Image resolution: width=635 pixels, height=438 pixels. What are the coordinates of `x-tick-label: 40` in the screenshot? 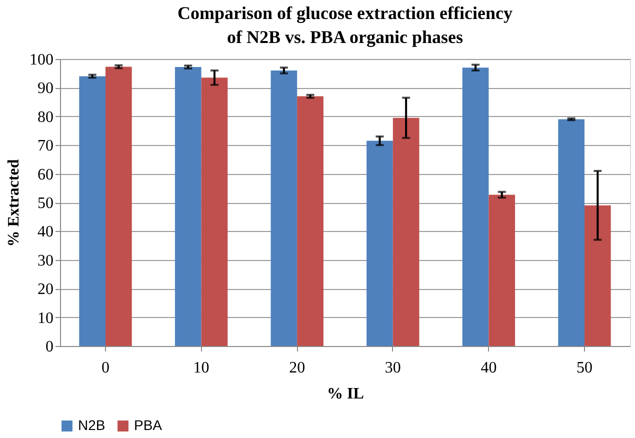 It's located at (488, 368).